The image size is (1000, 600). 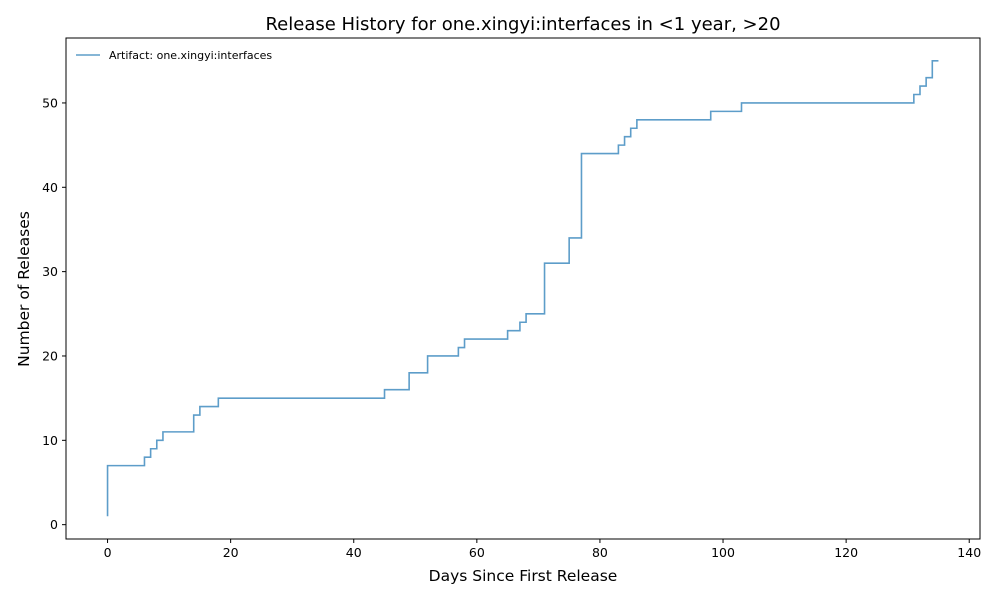 I want to click on y-tick-label: 40, so click(x=50, y=187).